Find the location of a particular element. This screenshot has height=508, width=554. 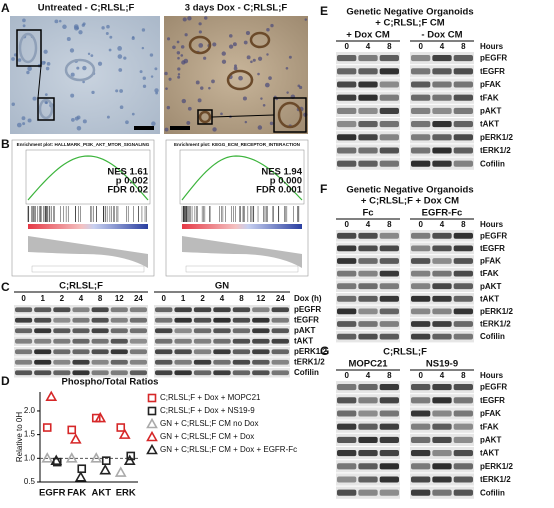

panel-letter: B is located at coordinates (5, 144).